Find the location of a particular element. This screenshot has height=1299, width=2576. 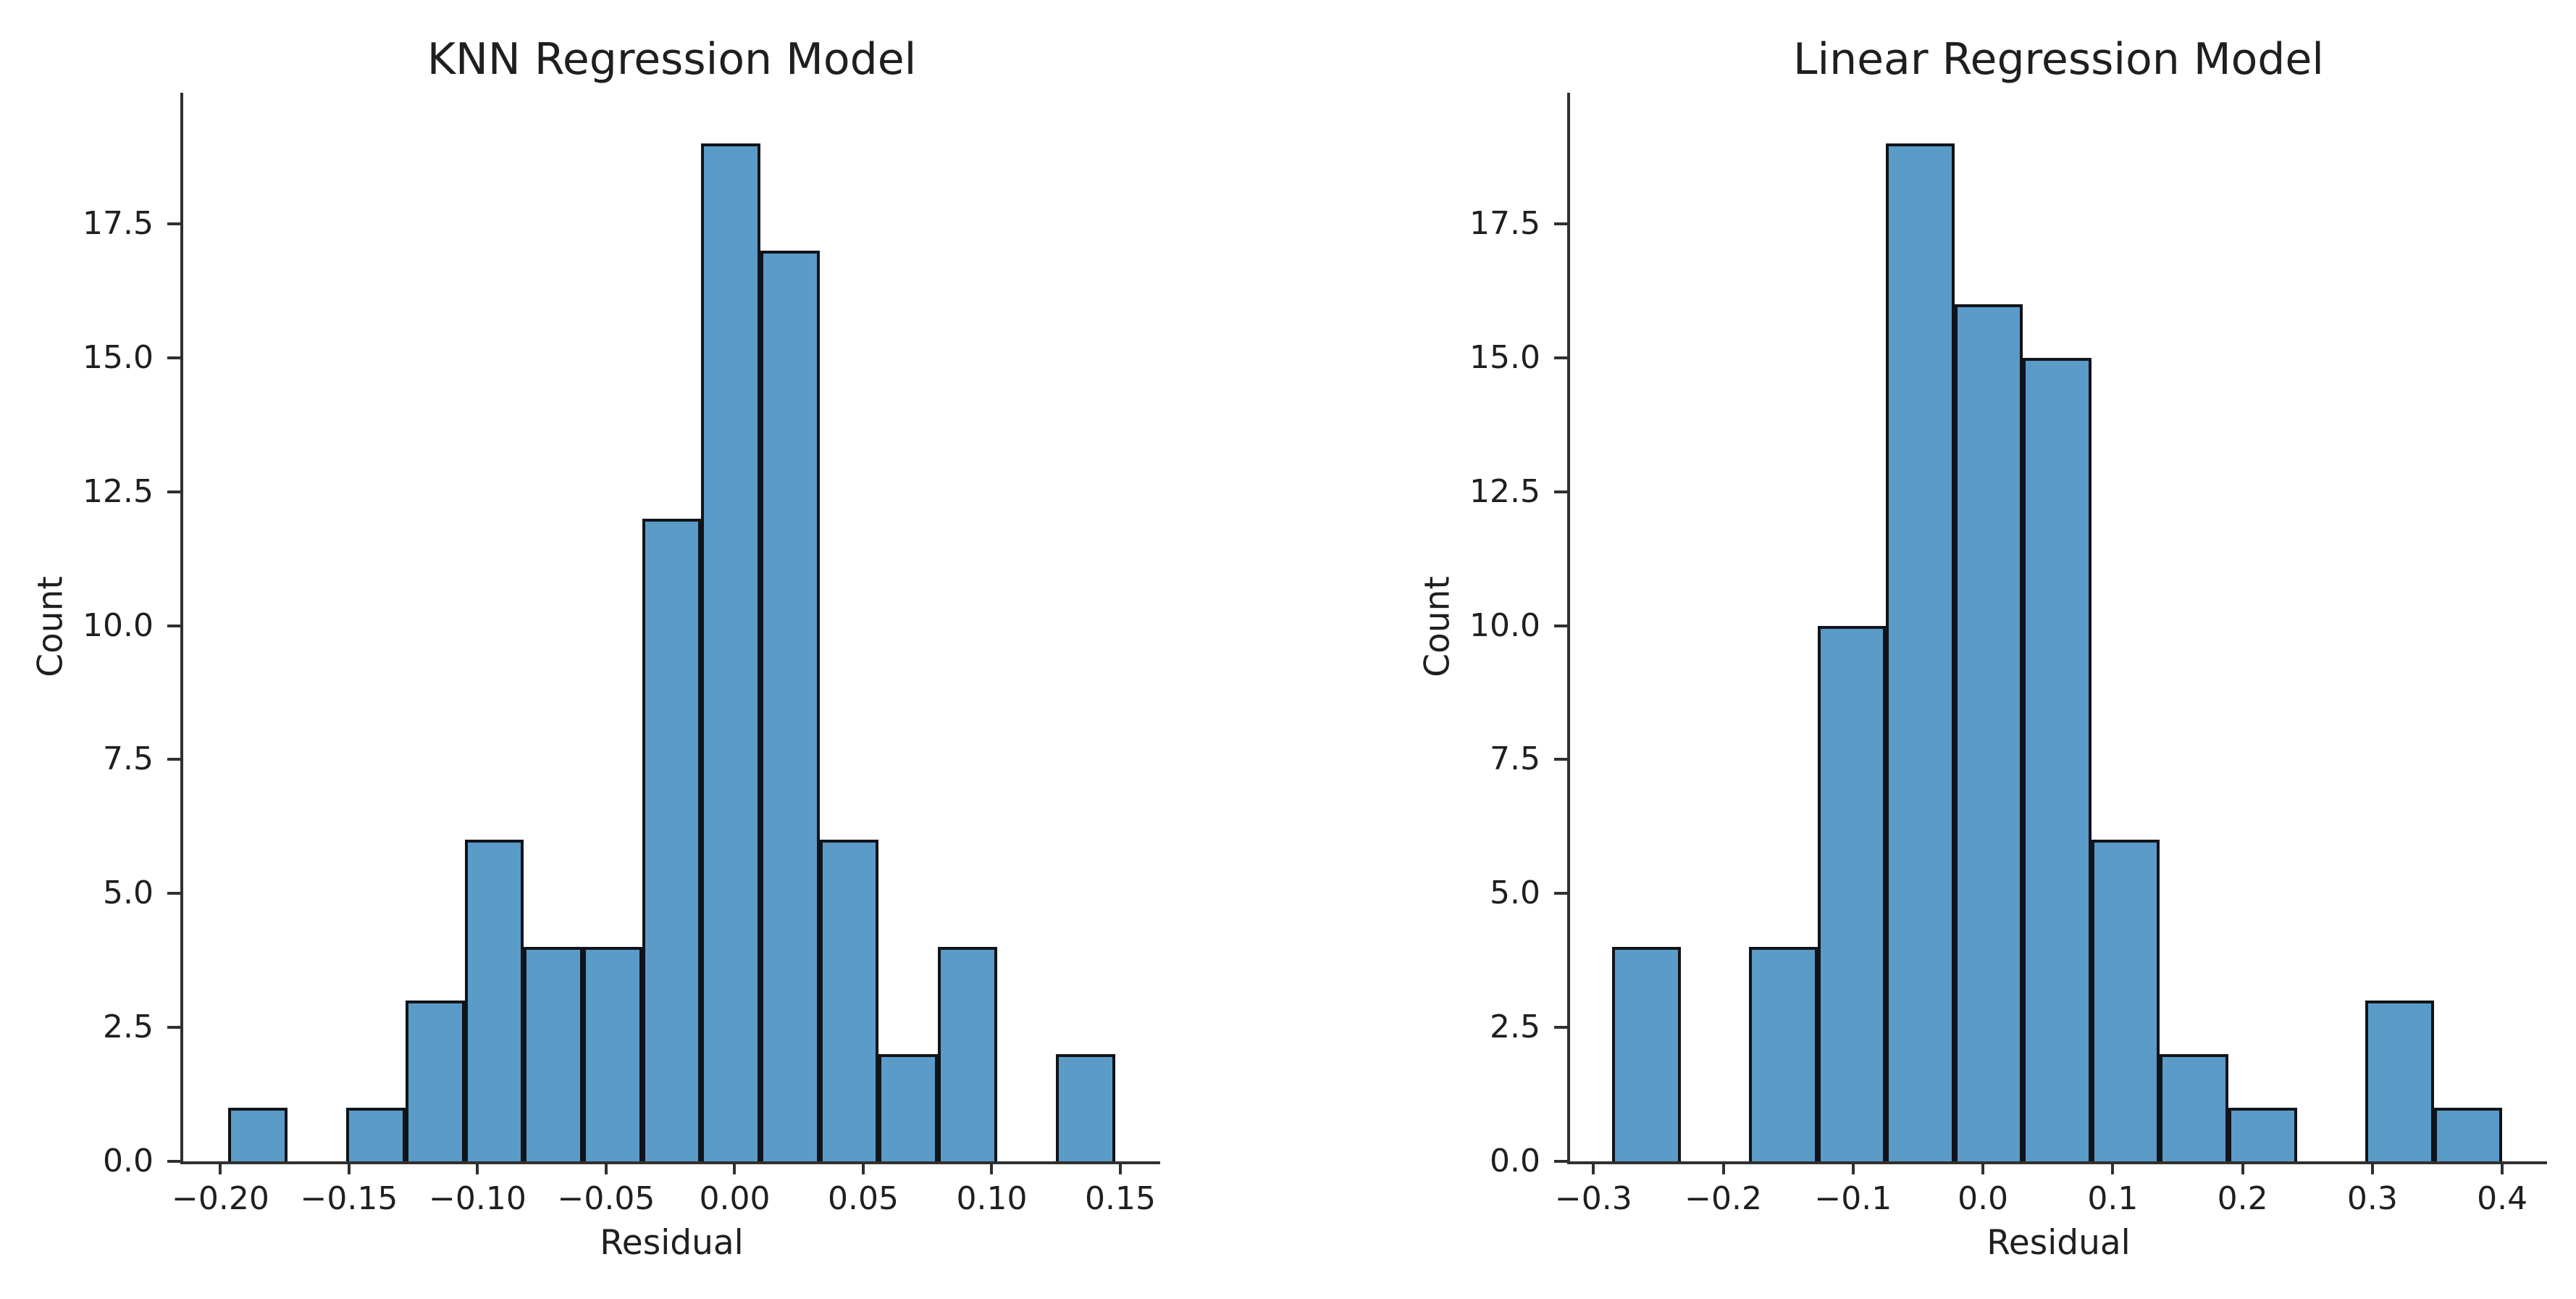

x-tick-label: −0.20 is located at coordinates (220, 1198).